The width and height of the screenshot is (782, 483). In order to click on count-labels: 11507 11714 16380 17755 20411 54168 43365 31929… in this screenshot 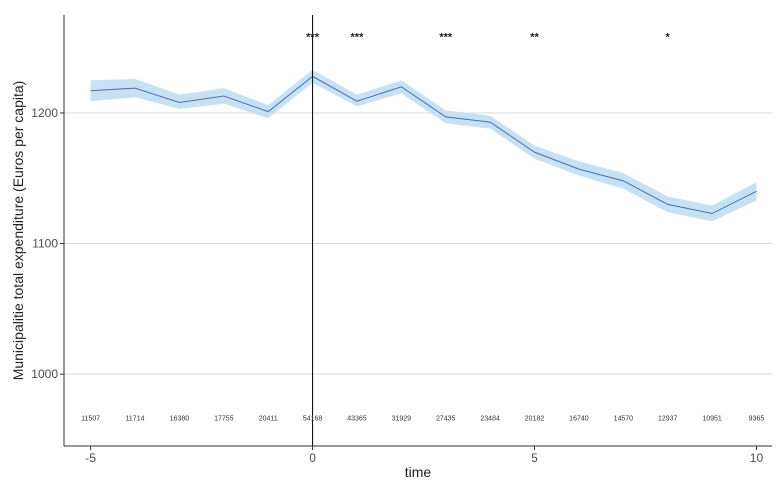, I will do `click(422, 418)`.